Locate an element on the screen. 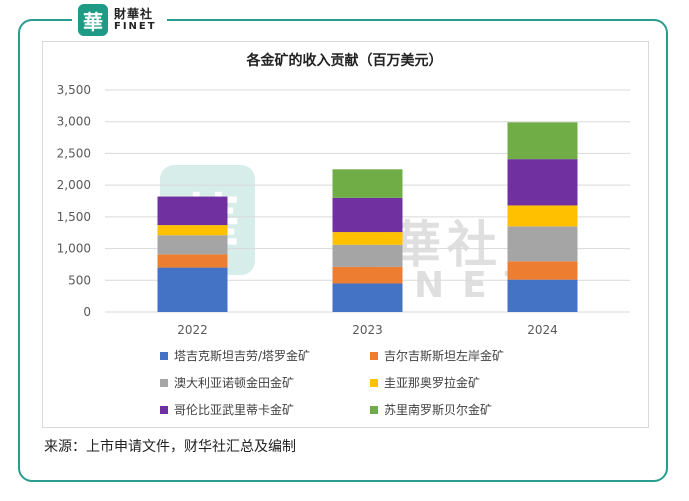 The image size is (689, 501). y-tick-label: 1,500 is located at coordinates (74, 217).